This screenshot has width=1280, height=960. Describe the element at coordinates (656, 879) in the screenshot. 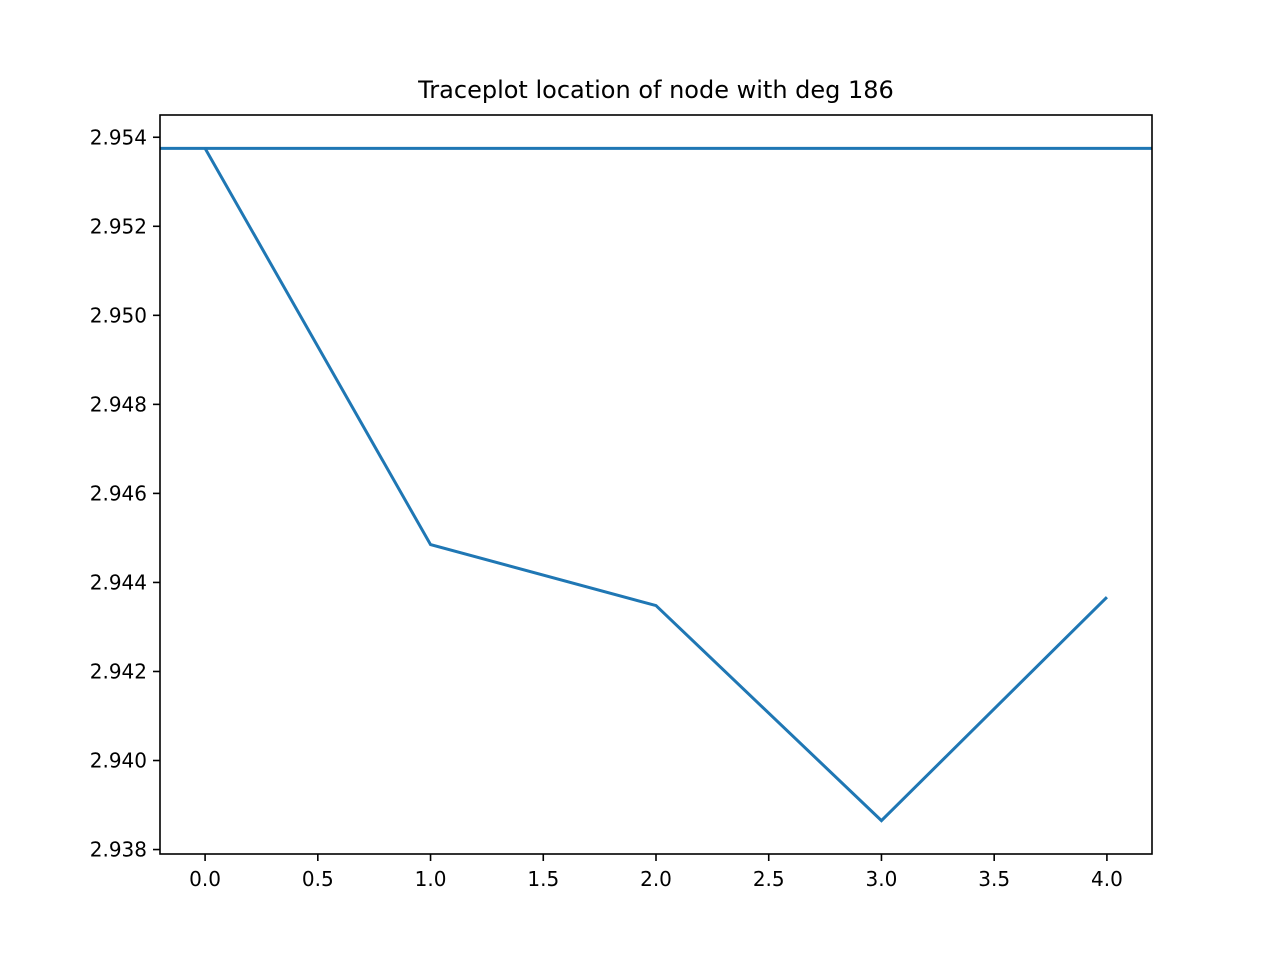

I see `x-tick-label-4: 2.0` at that location.